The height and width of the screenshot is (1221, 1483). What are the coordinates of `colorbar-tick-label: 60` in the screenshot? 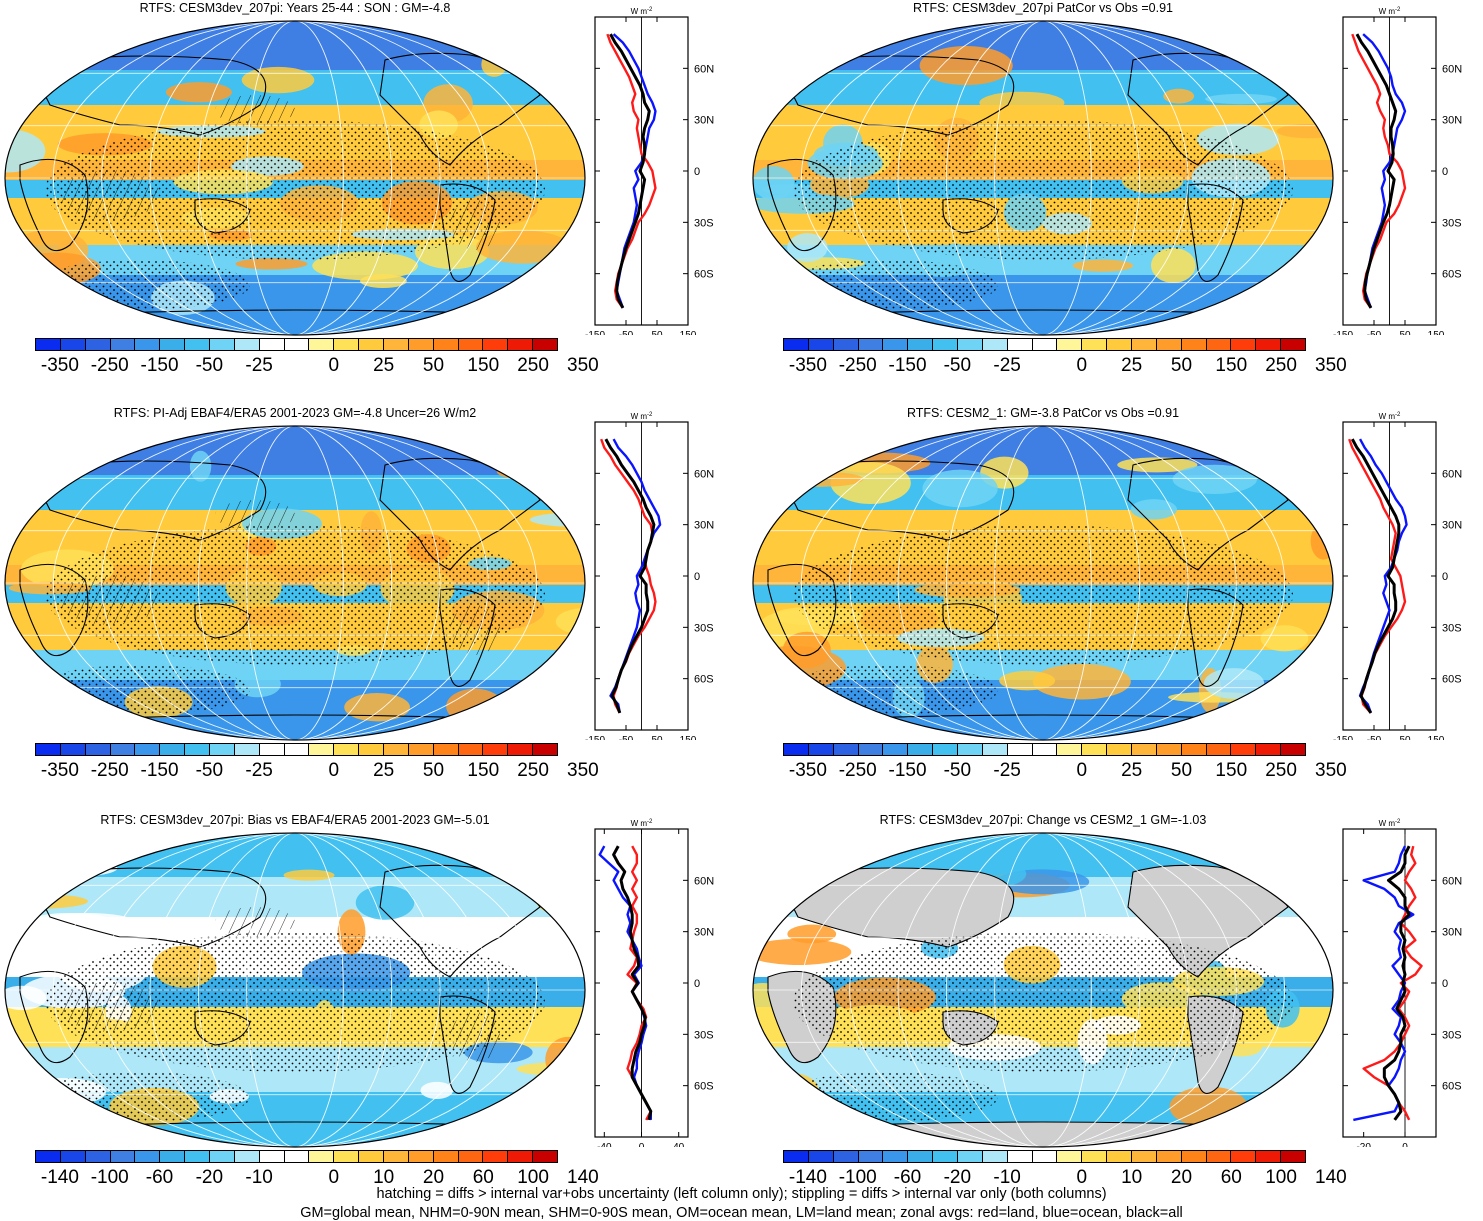 It's located at (483, 1177).